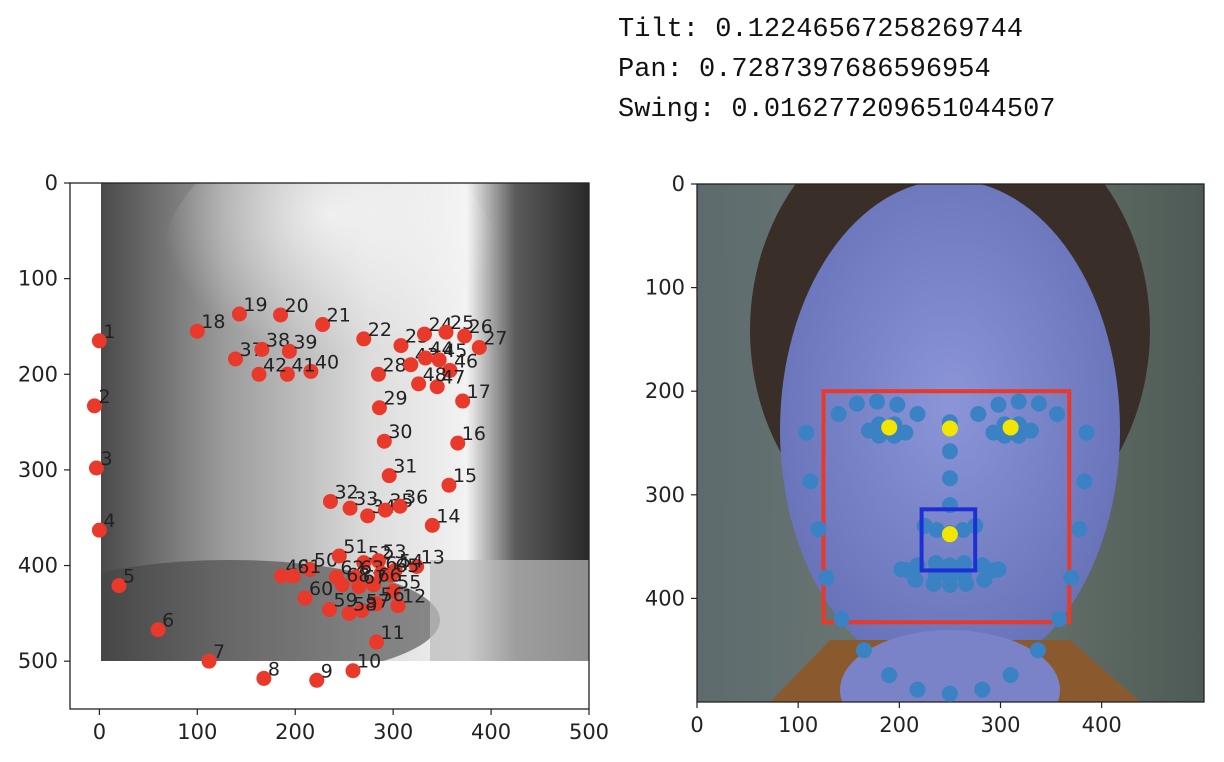  What do you see at coordinates (893, 110) in the screenshot?
I see `swing-value: 0.016277209651044507` at bounding box center [893, 110].